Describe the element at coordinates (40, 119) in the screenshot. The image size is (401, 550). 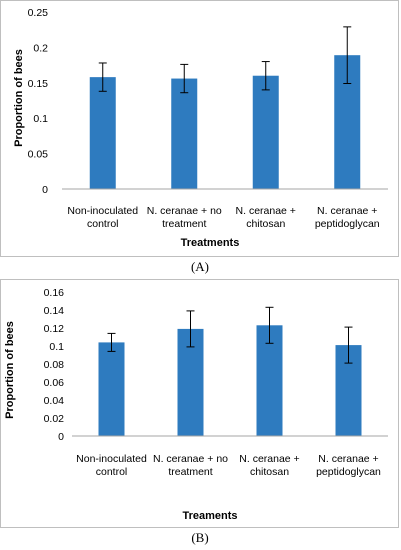
I see `chart-a-ytick-label: 0.1` at that location.